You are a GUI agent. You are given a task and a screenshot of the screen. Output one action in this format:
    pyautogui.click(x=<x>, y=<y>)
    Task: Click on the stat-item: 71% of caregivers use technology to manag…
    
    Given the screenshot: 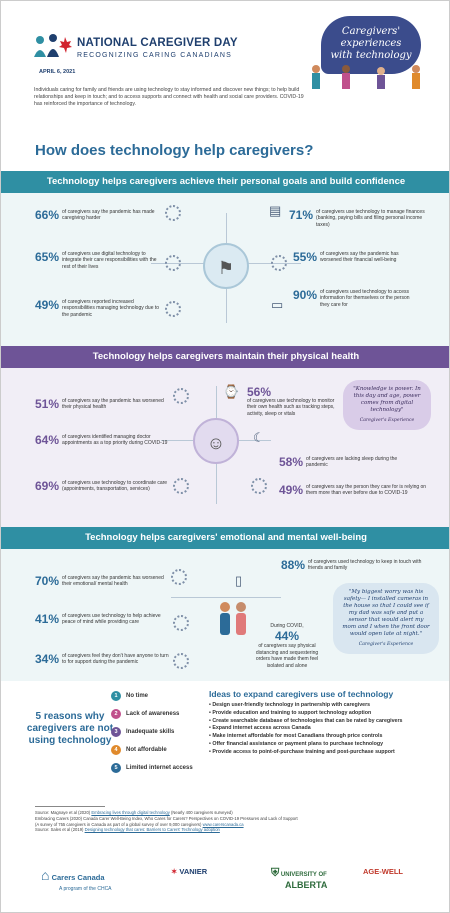 What is the action you would take?
    pyautogui.click(x=357, y=218)
    